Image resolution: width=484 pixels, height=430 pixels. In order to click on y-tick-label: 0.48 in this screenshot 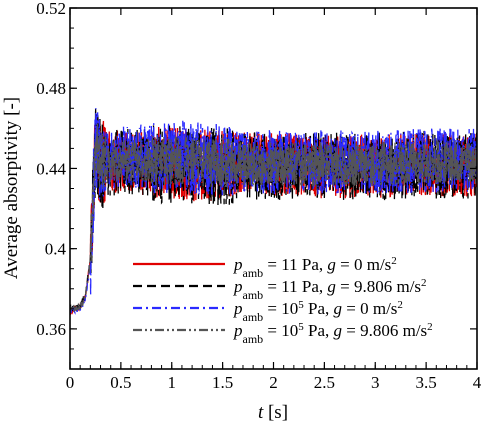, I will do `click(51, 88)`.